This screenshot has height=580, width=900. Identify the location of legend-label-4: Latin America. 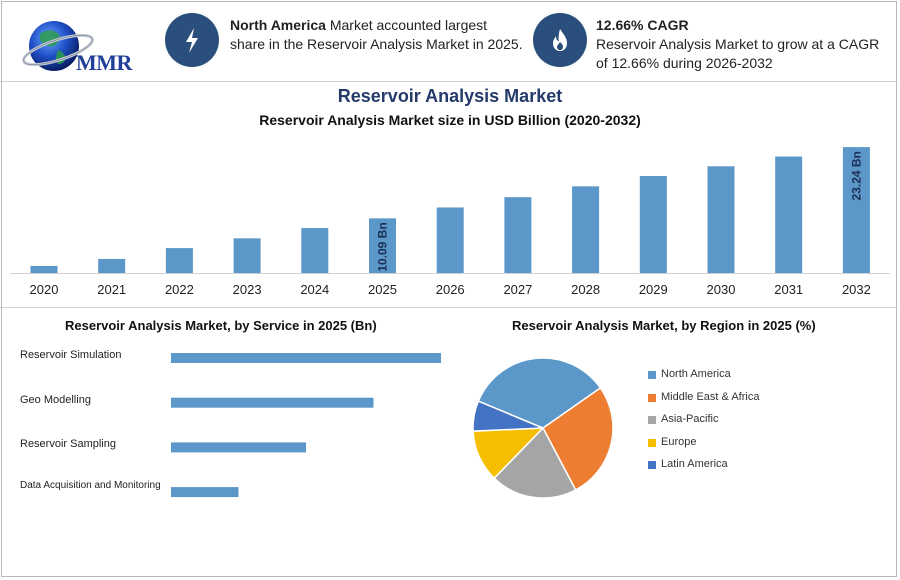
(694, 464).